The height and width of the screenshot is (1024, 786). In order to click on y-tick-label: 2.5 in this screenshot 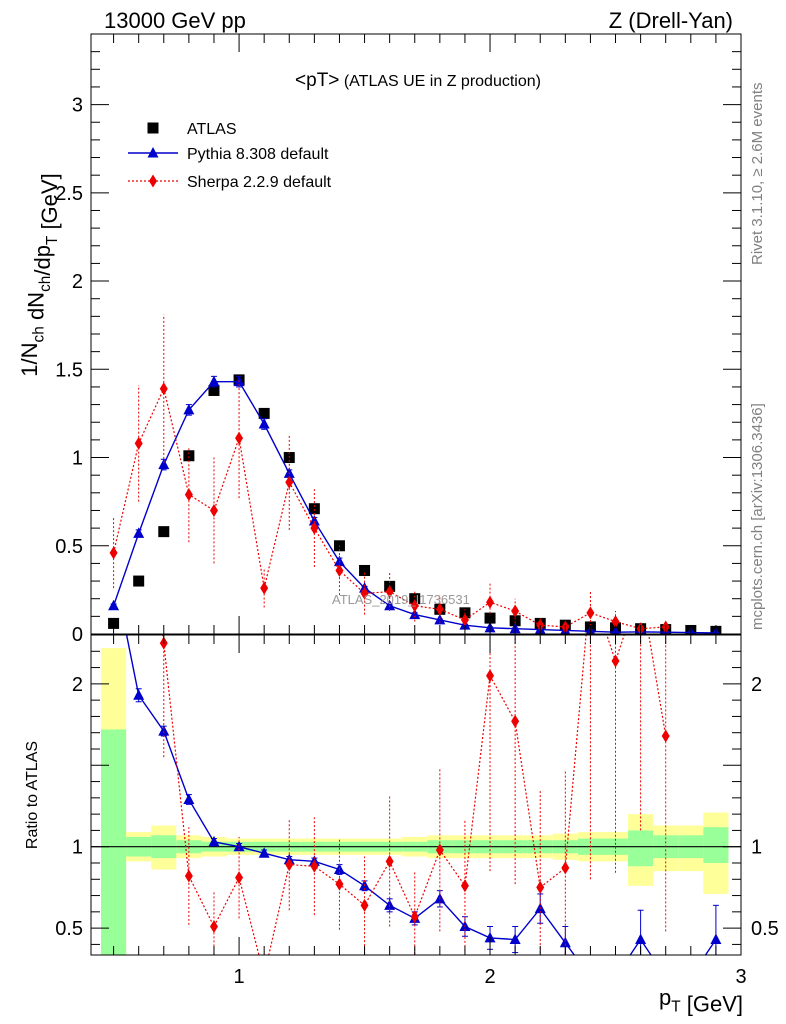, I will do `click(69, 194)`.